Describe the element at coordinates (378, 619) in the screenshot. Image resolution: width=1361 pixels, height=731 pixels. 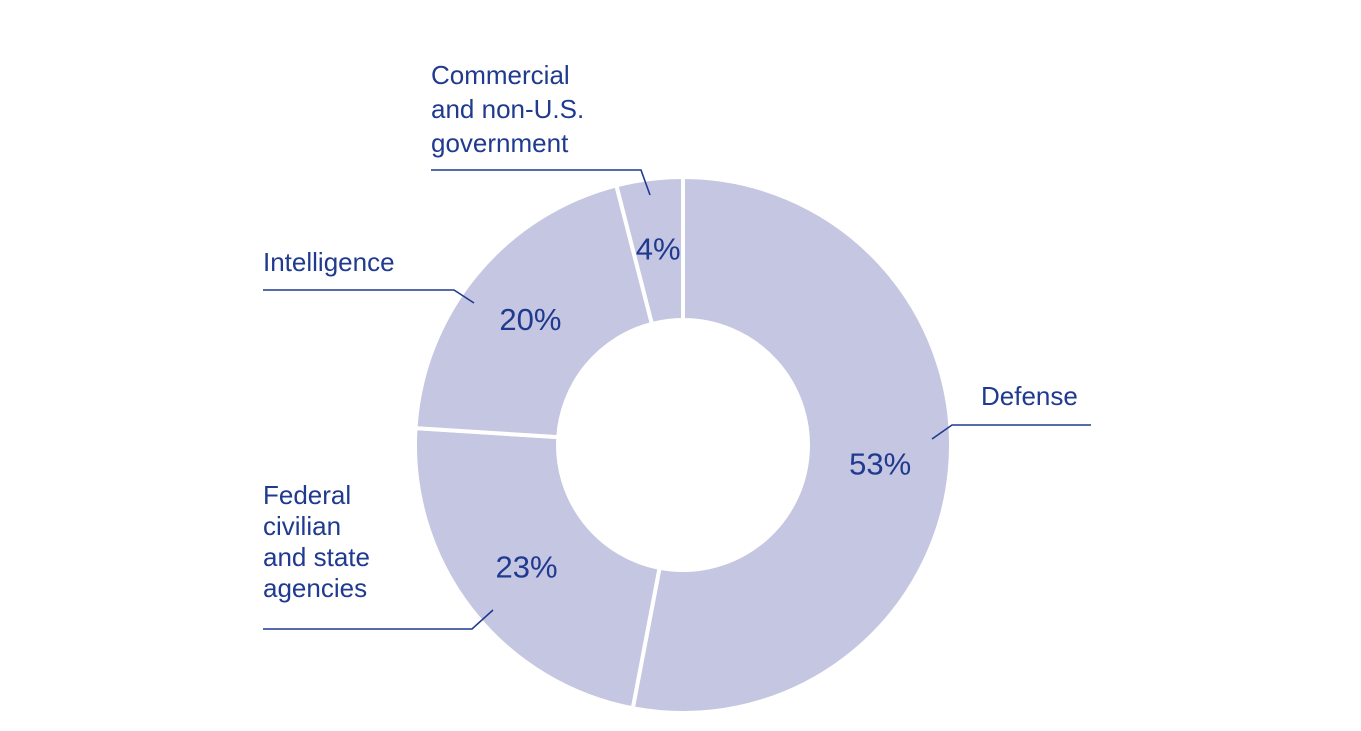
I see `leader-line-federal-civilian-and-state-agencies` at that location.